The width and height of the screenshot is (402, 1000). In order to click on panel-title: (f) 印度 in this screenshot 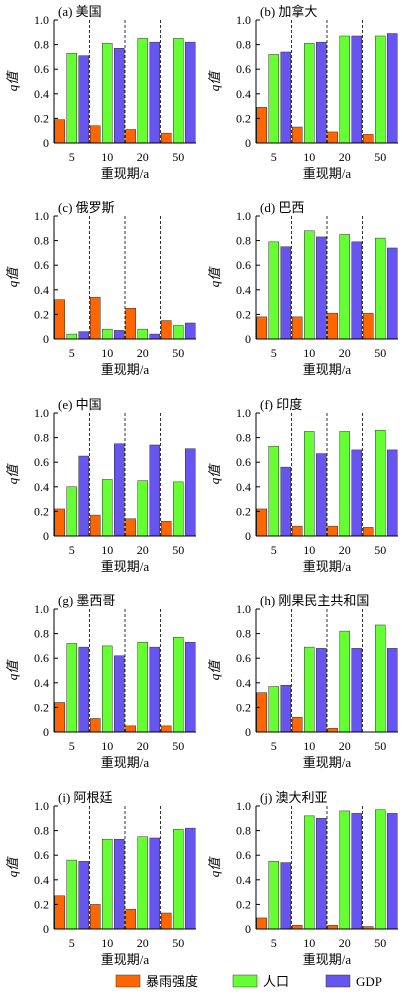, I will do `click(281, 404)`.